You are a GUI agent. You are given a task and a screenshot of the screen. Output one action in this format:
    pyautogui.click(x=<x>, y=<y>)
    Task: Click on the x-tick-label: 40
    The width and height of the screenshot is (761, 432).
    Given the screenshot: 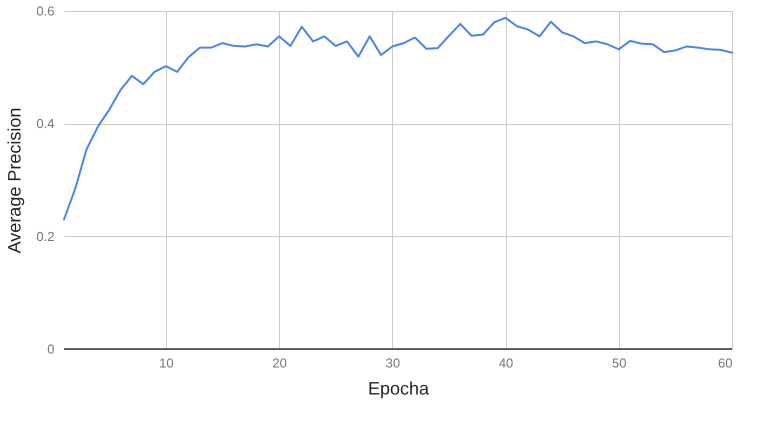 What is the action you would take?
    pyautogui.click(x=506, y=363)
    